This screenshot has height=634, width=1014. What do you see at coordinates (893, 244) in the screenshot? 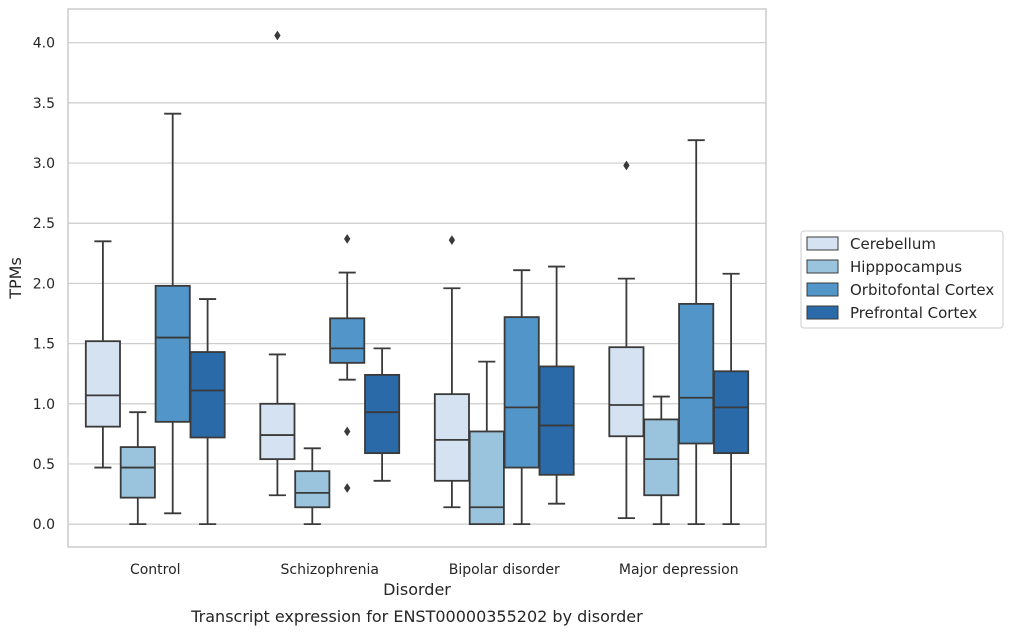
I see `legend-label: Cerebellum` at bounding box center [893, 244].